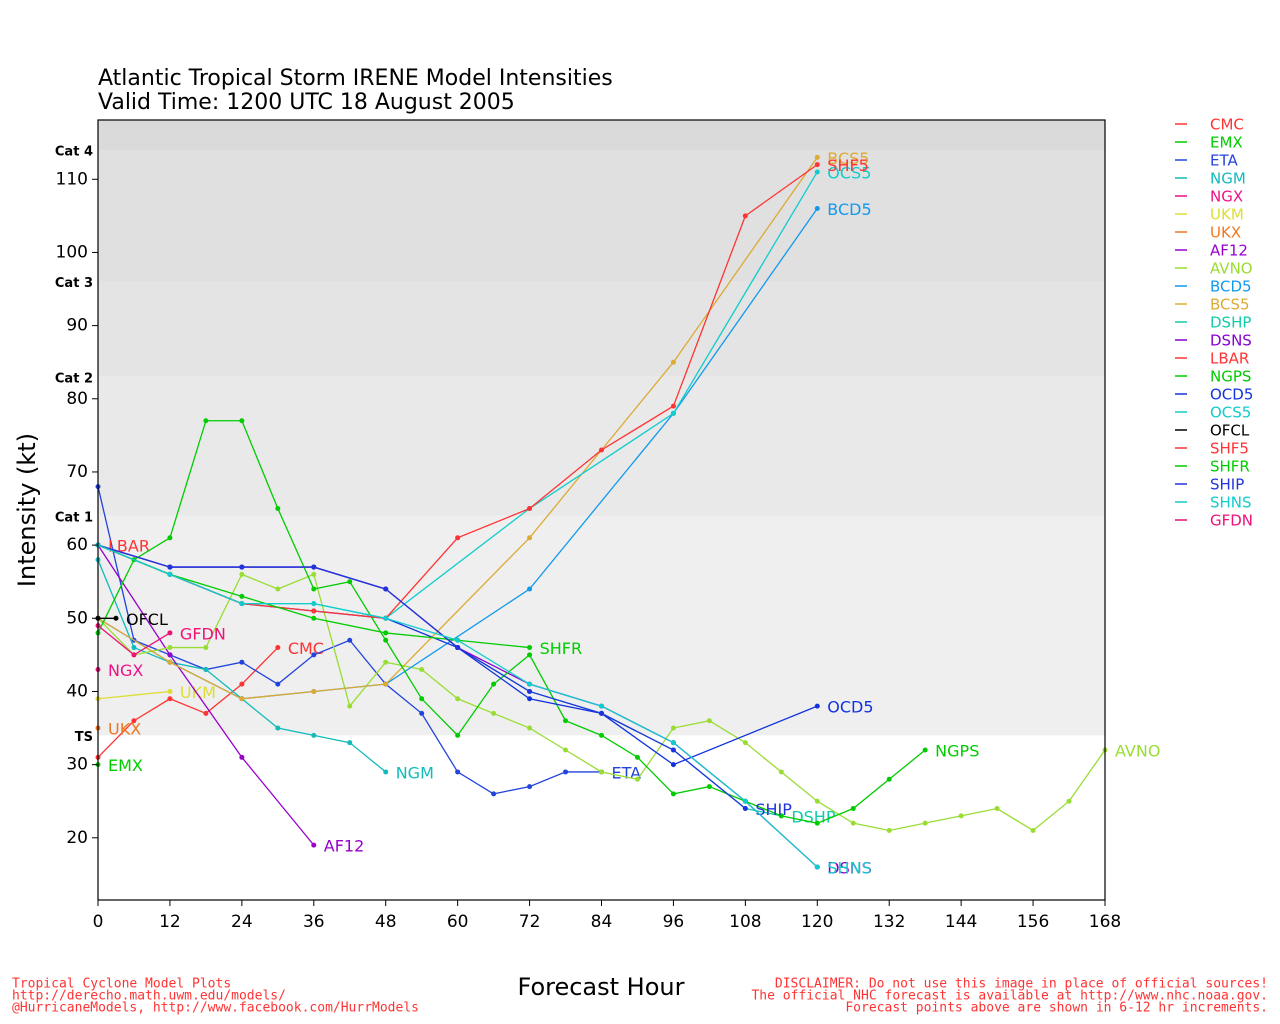 The image size is (1280, 1024). What do you see at coordinates (77, 472) in the screenshot?
I see `y-tick-label: 70` at bounding box center [77, 472].